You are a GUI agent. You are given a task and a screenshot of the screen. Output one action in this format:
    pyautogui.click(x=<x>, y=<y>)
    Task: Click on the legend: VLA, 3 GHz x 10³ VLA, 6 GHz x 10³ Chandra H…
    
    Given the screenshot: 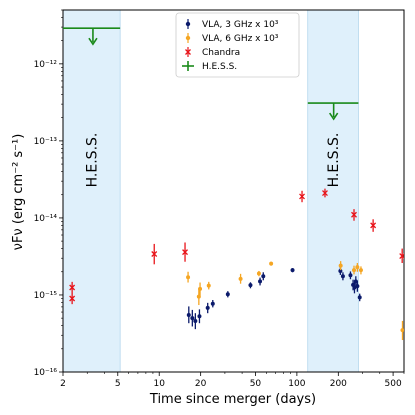 What is the action you would take?
    pyautogui.click(x=237, y=45)
    